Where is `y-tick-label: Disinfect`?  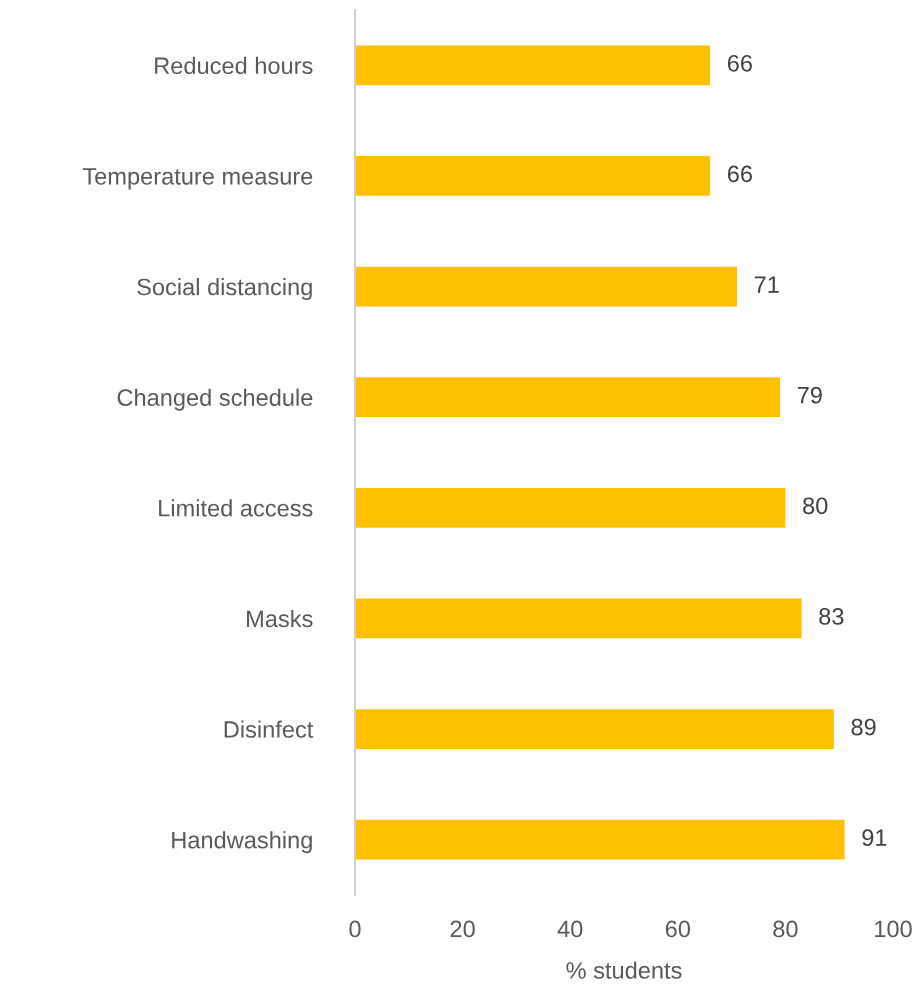
y-tick-label: Disinfect is located at coordinates (269, 729).